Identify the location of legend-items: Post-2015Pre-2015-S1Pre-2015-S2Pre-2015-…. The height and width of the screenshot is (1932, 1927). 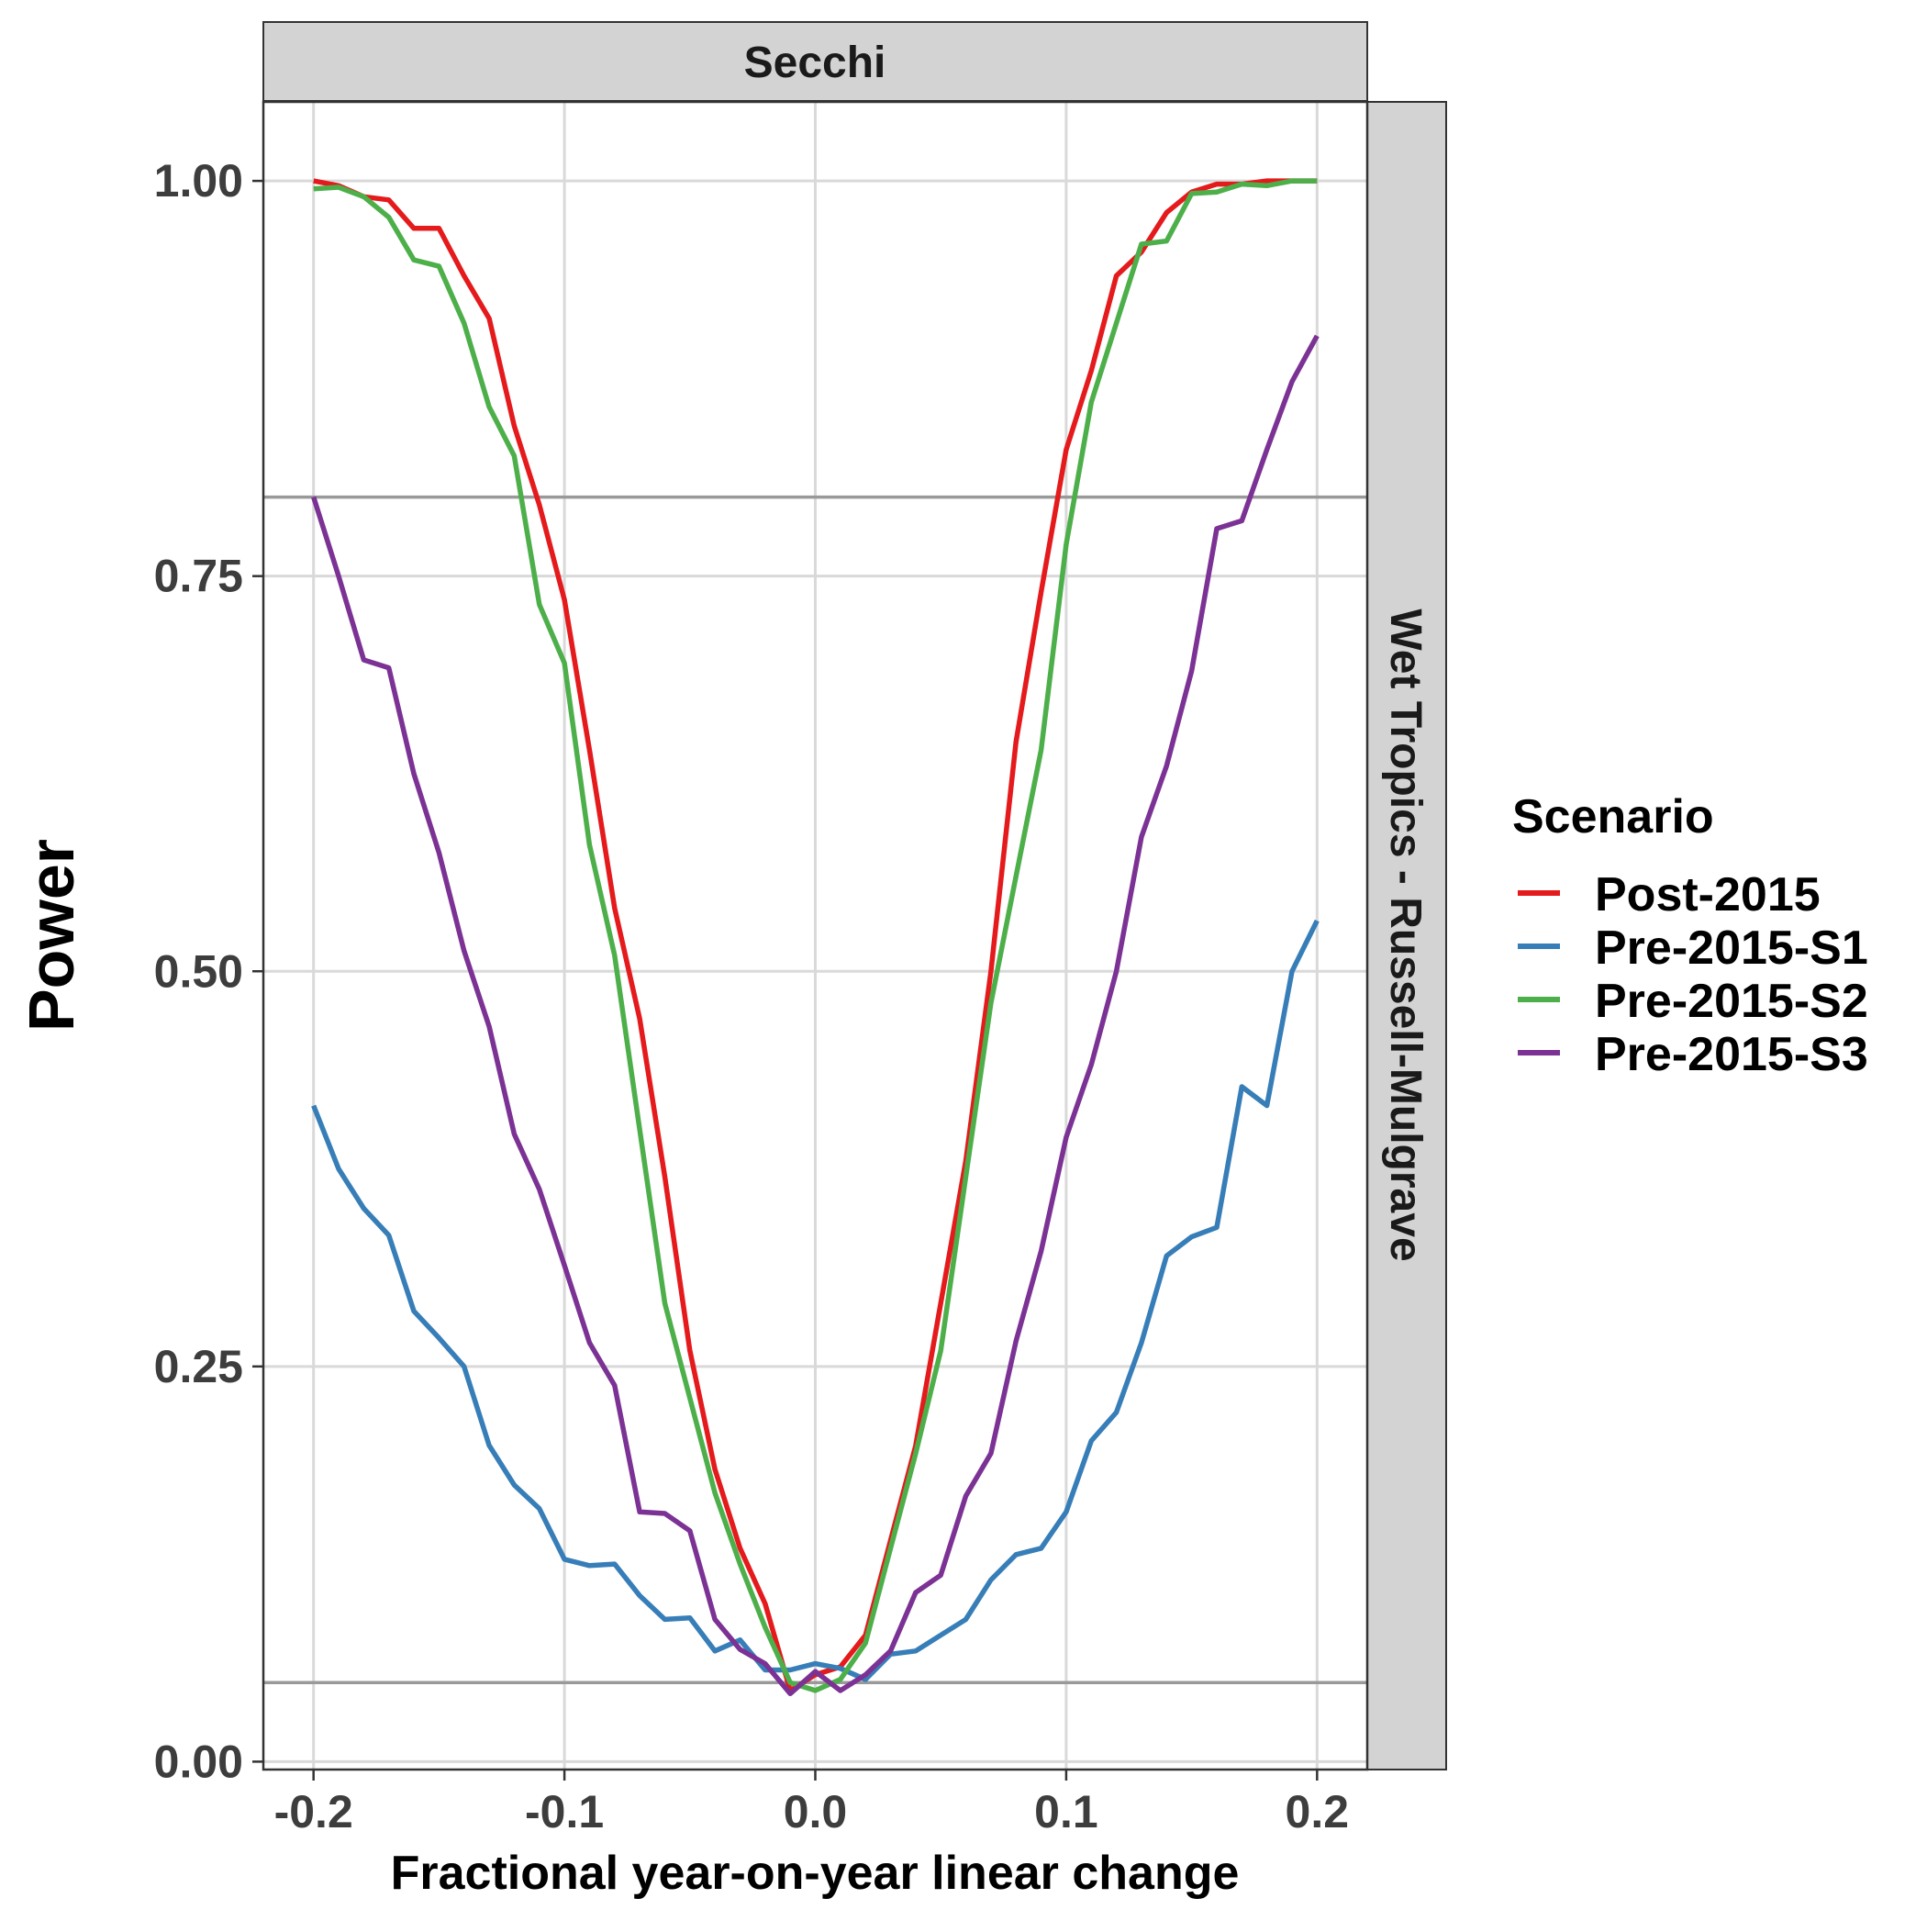
(1693, 975).